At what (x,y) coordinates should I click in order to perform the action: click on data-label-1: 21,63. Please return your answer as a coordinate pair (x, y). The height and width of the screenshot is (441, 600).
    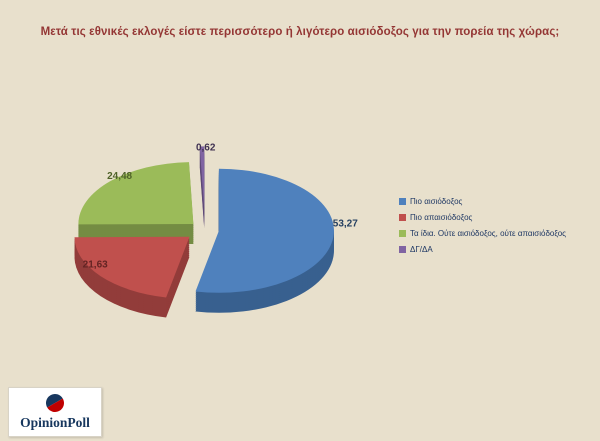
    Looking at the image, I should click on (95, 265).